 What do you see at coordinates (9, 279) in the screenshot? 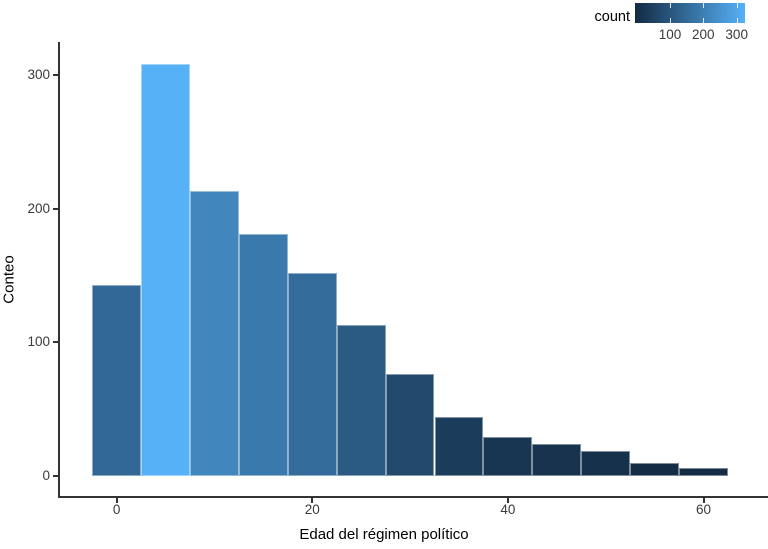
I see `y-axis-title: Conteo` at bounding box center [9, 279].